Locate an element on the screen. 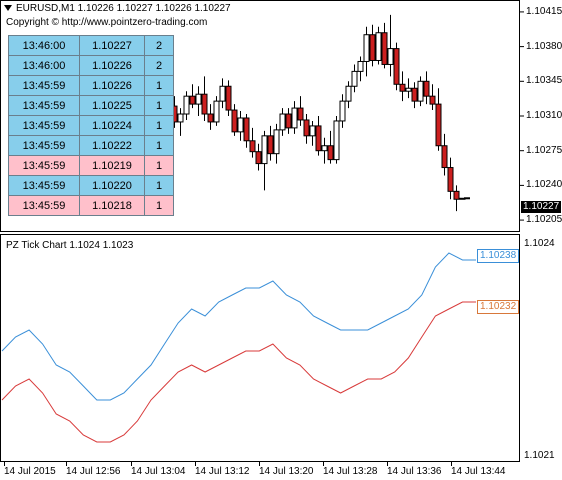 The image size is (562, 480). time-tick-label: 14 Jul 13:04 is located at coordinates (158, 471).